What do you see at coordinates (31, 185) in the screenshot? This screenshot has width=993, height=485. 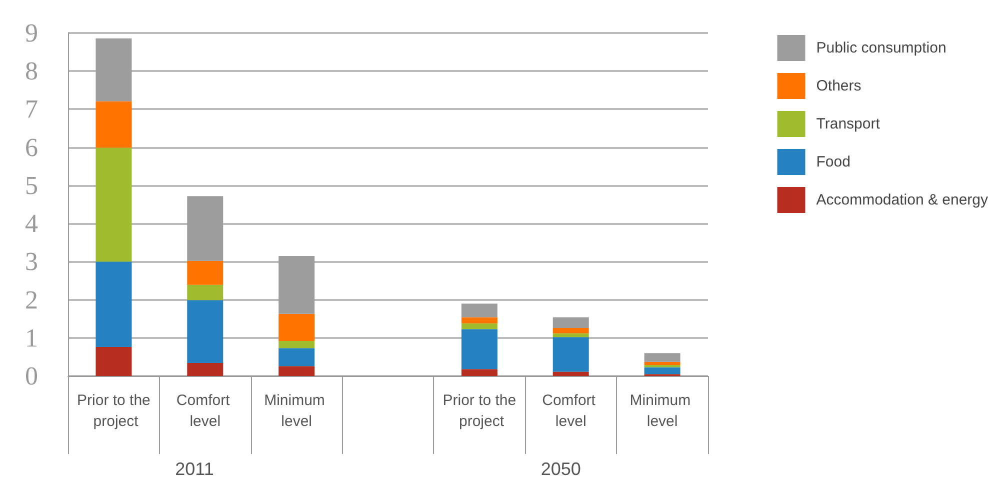 I see `y-tick-label: 5` at bounding box center [31, 185].